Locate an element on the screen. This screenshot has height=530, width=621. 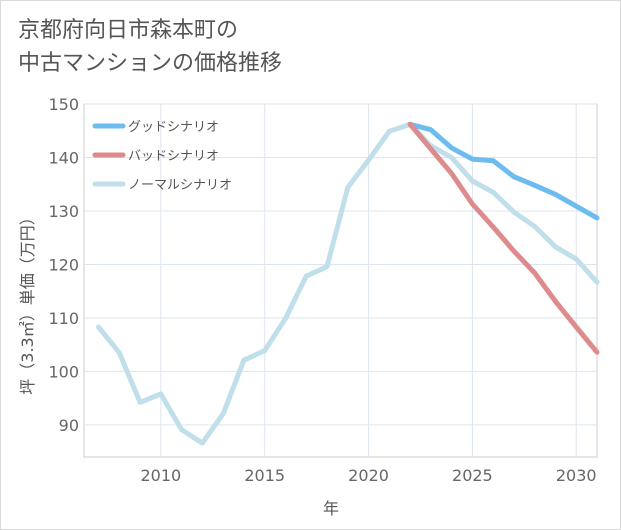
x-tick-label: 2020 is located at coordinates (368, 475).